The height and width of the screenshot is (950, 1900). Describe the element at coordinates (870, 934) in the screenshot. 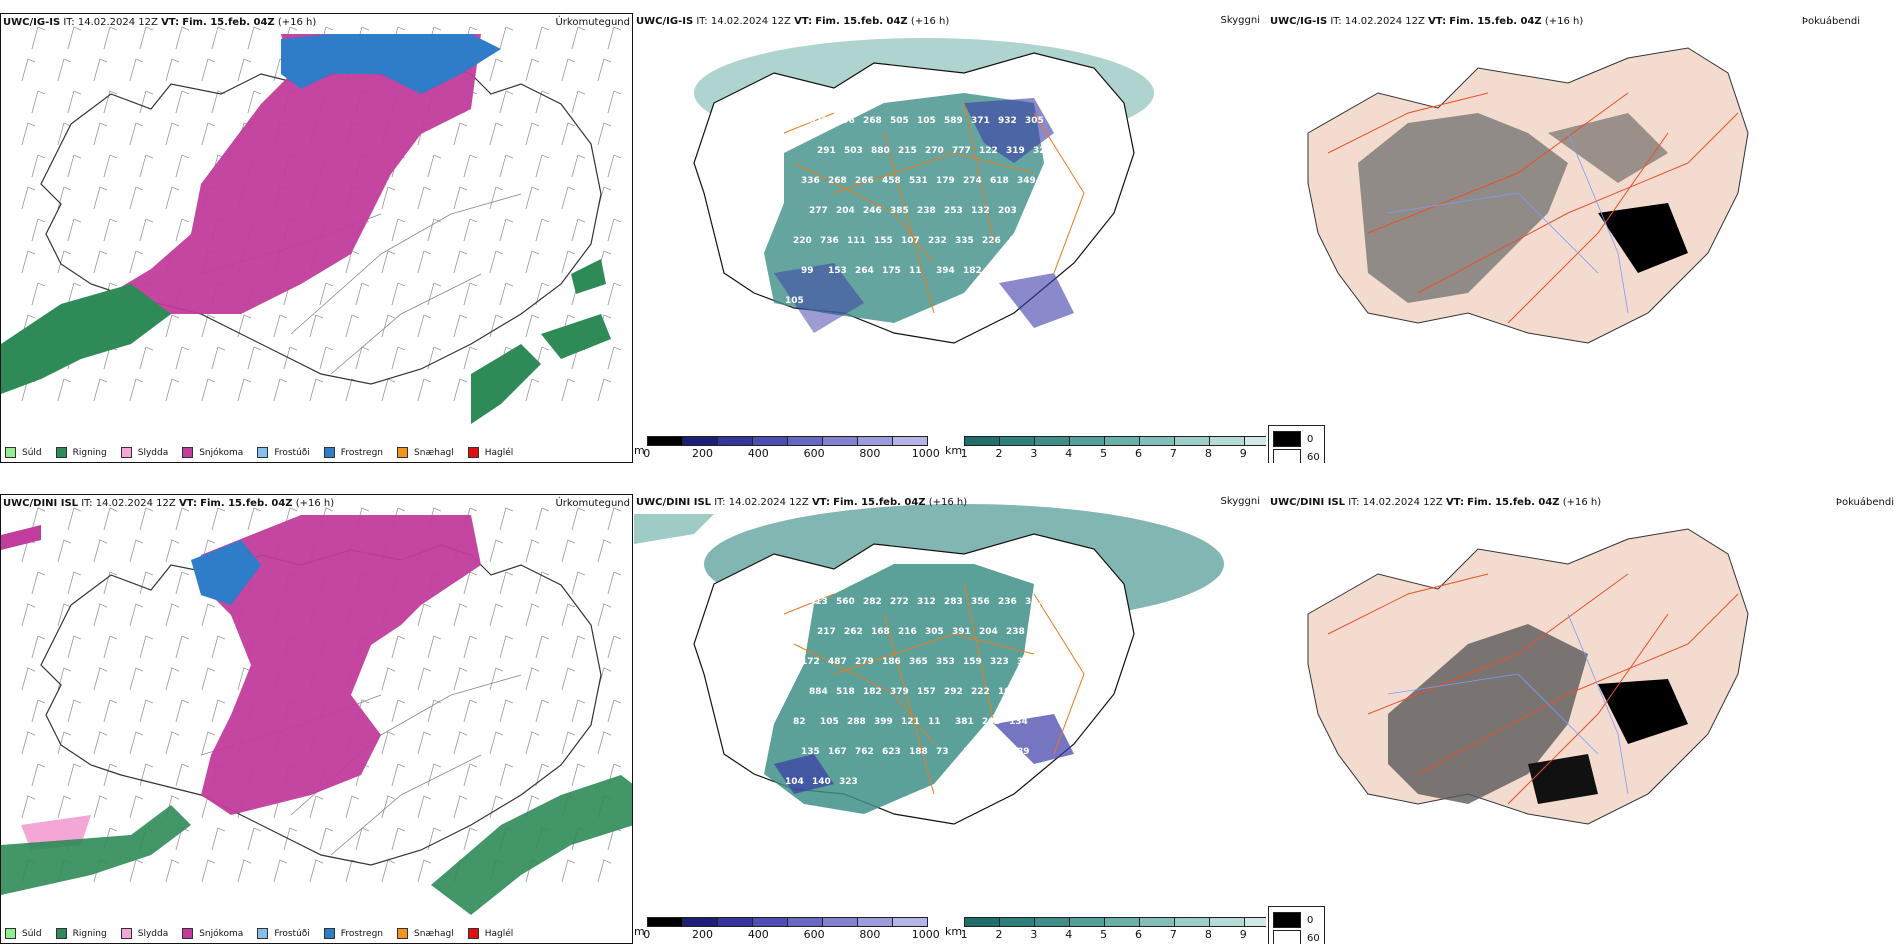

I see `colorbar-tick: 800` at that location.